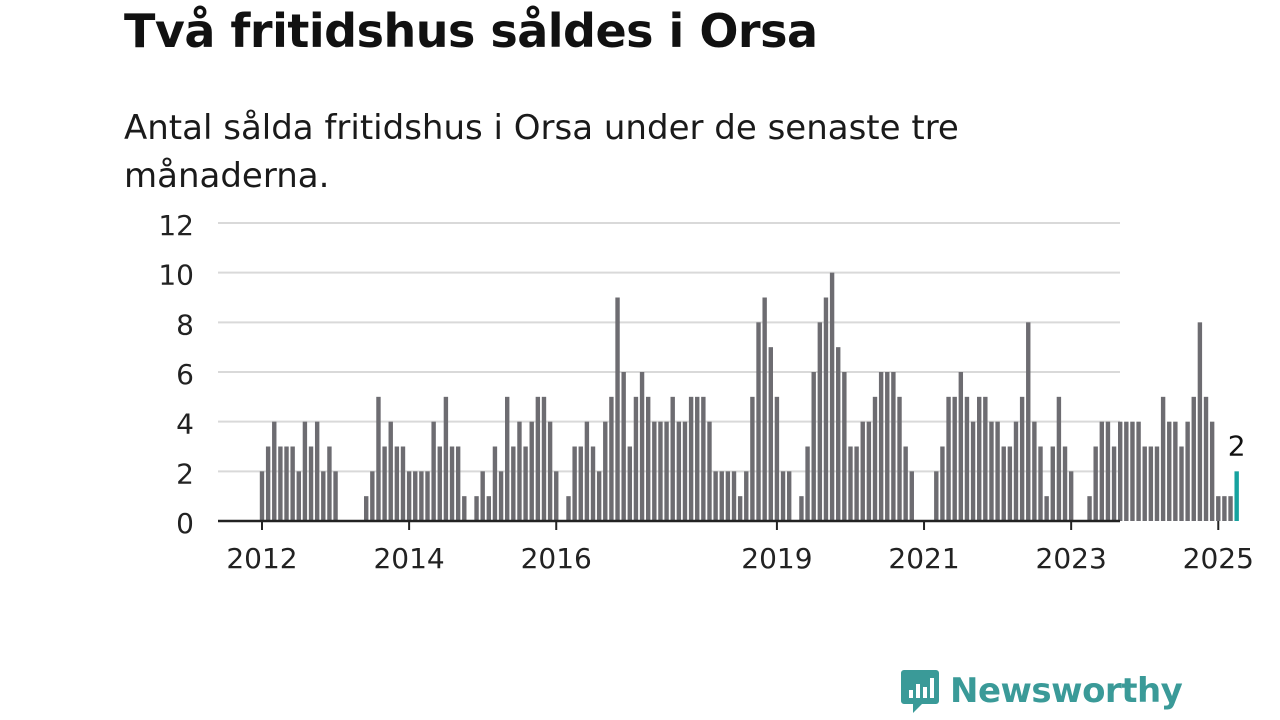 The image size is (1280, 720). Describe the element at coordinates (261, 558) in the screenshot. I see `x-tick-label: 2012` at that location.